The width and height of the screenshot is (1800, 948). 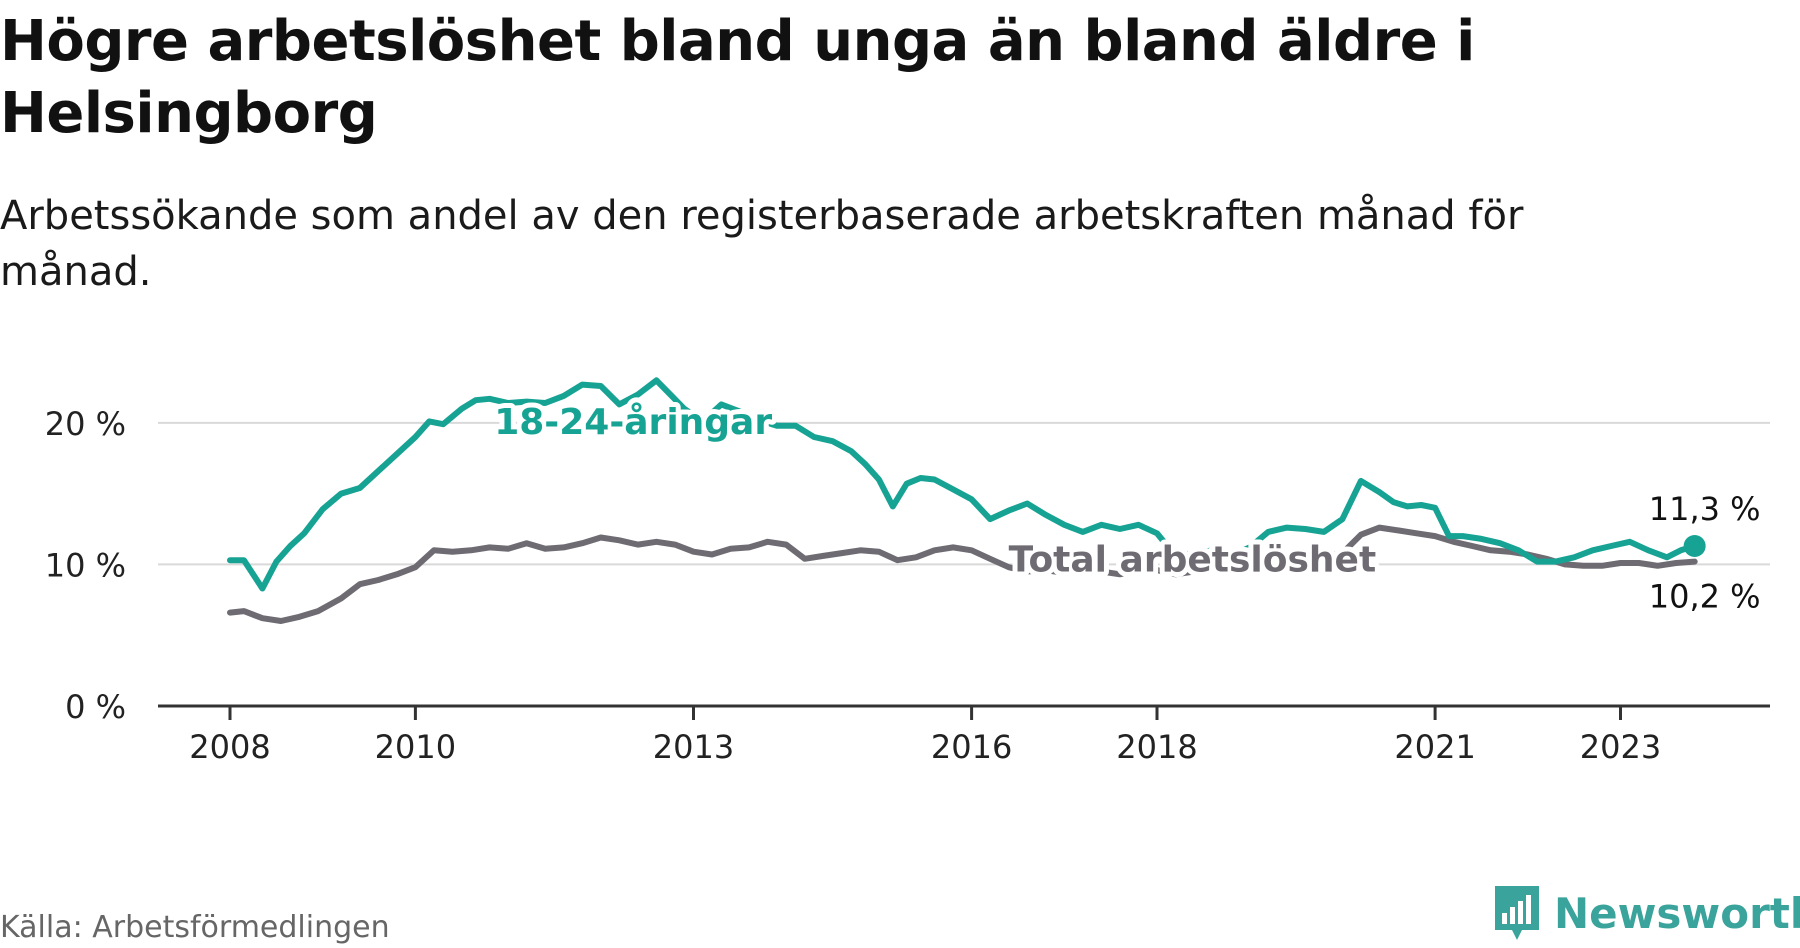 I want to click on youth-end-marker, so click(x=1694, y=546).